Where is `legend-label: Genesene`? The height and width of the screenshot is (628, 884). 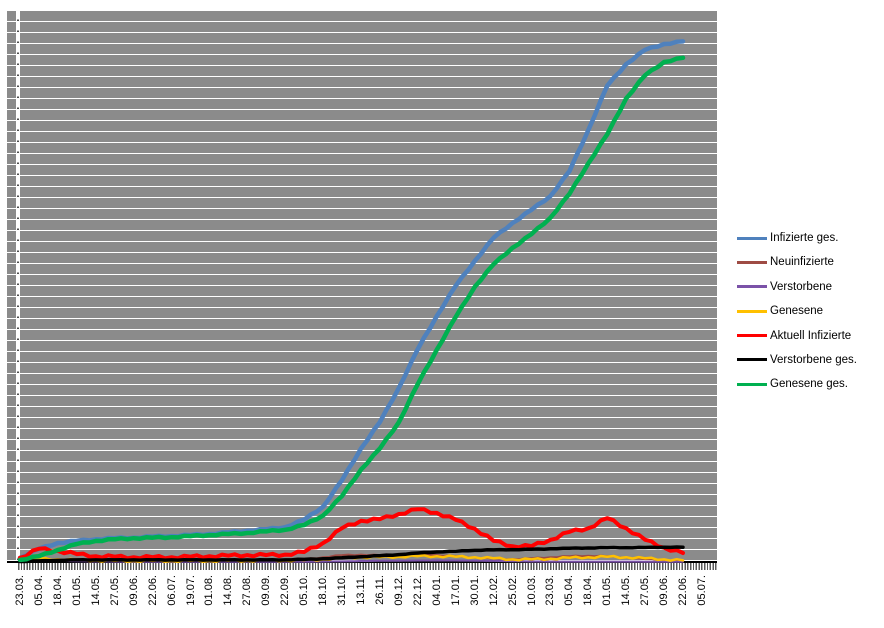
legend-label: Genesene is located at coordinates (797, 311).